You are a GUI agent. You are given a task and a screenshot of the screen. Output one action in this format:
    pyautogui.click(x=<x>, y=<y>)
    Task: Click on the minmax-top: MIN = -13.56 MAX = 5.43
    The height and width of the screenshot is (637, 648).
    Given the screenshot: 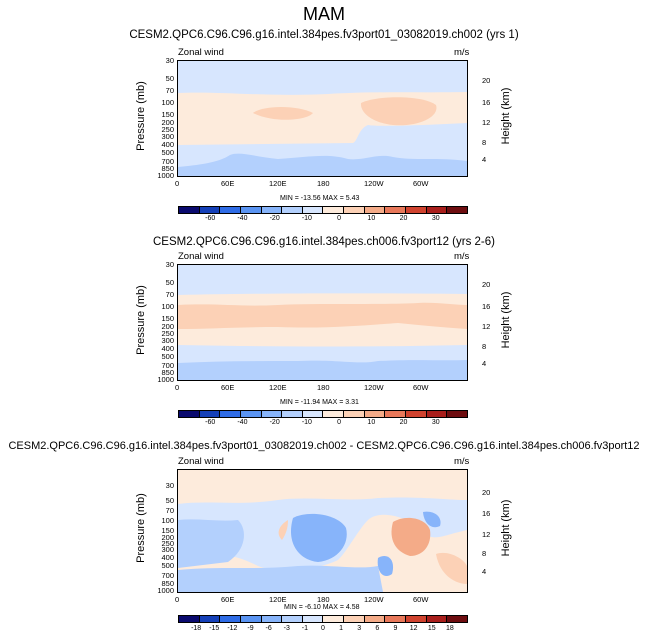 What is the action you would take?
    pyautogui.click(x=320, y=198)
    